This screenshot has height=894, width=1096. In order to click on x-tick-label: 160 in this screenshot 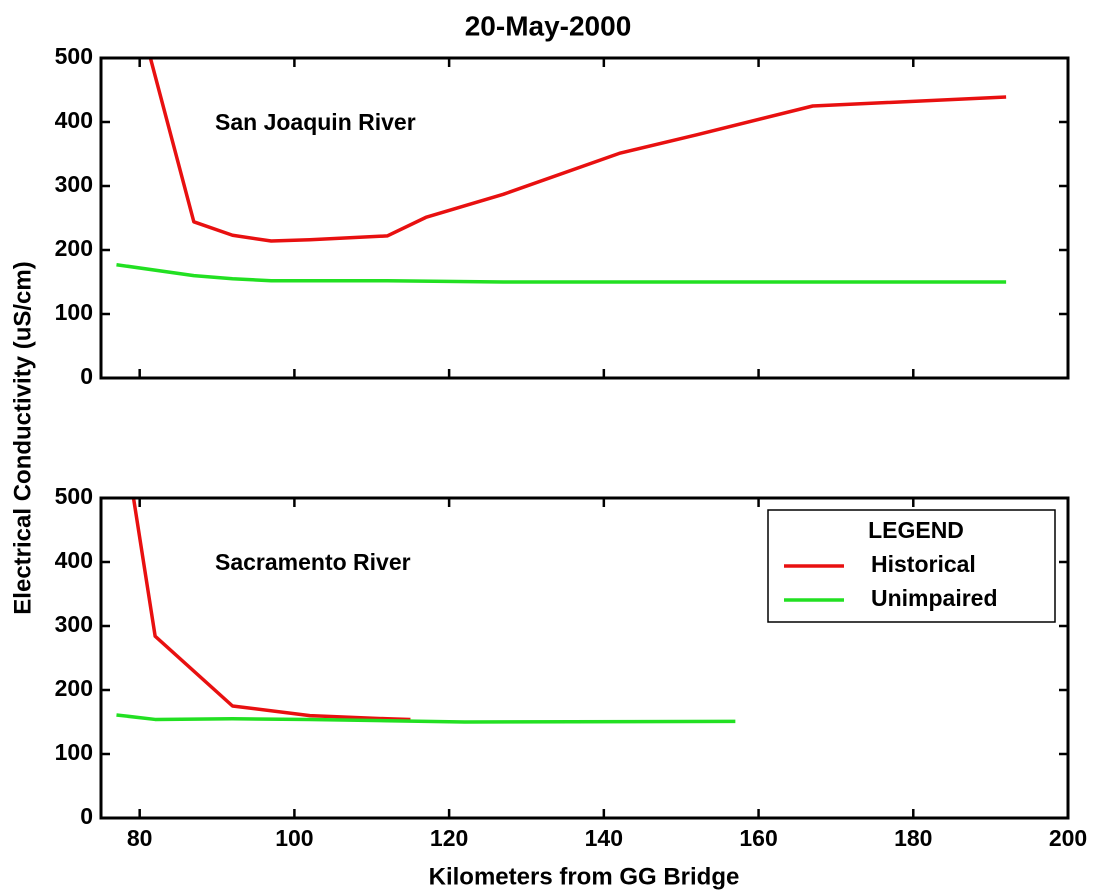, I will do `click(758, 838)`.